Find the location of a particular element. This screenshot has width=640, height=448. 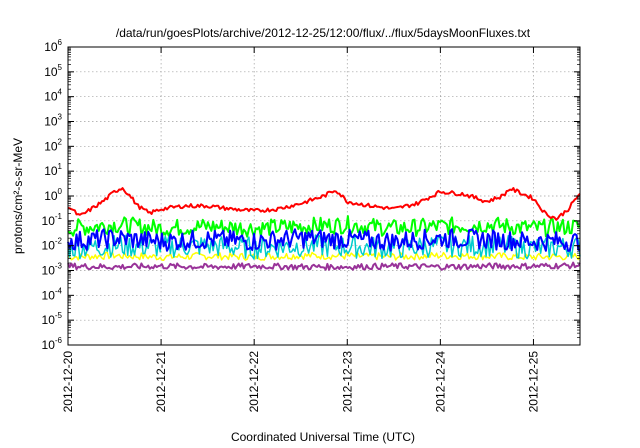

y-tick-label: 10⁻⁵ is located at coordinates (52, 319).